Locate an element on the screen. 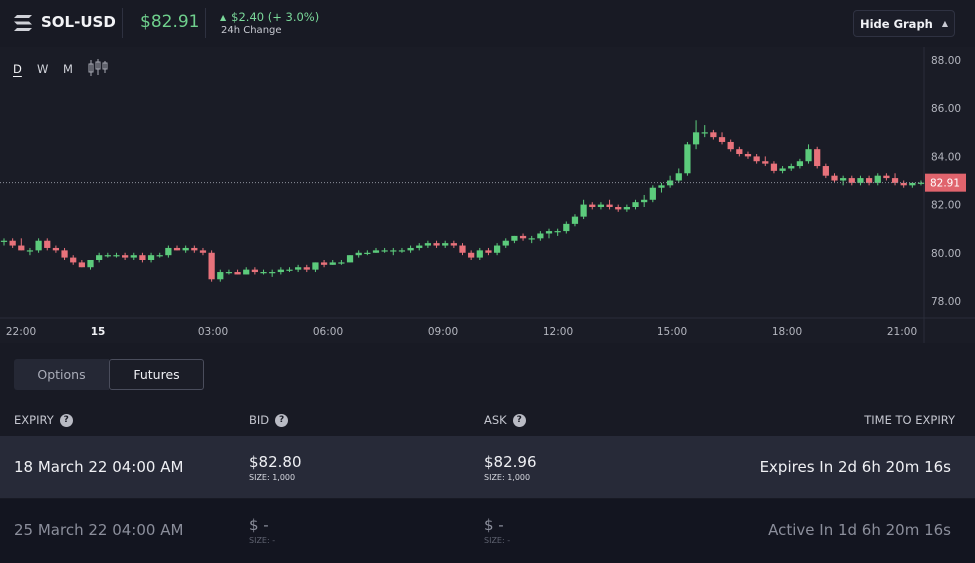 The width and height of the screenshot is (975, 563). header-time-to-expiry: TIME TO EXPIRY is located at coordinates (909, 420).